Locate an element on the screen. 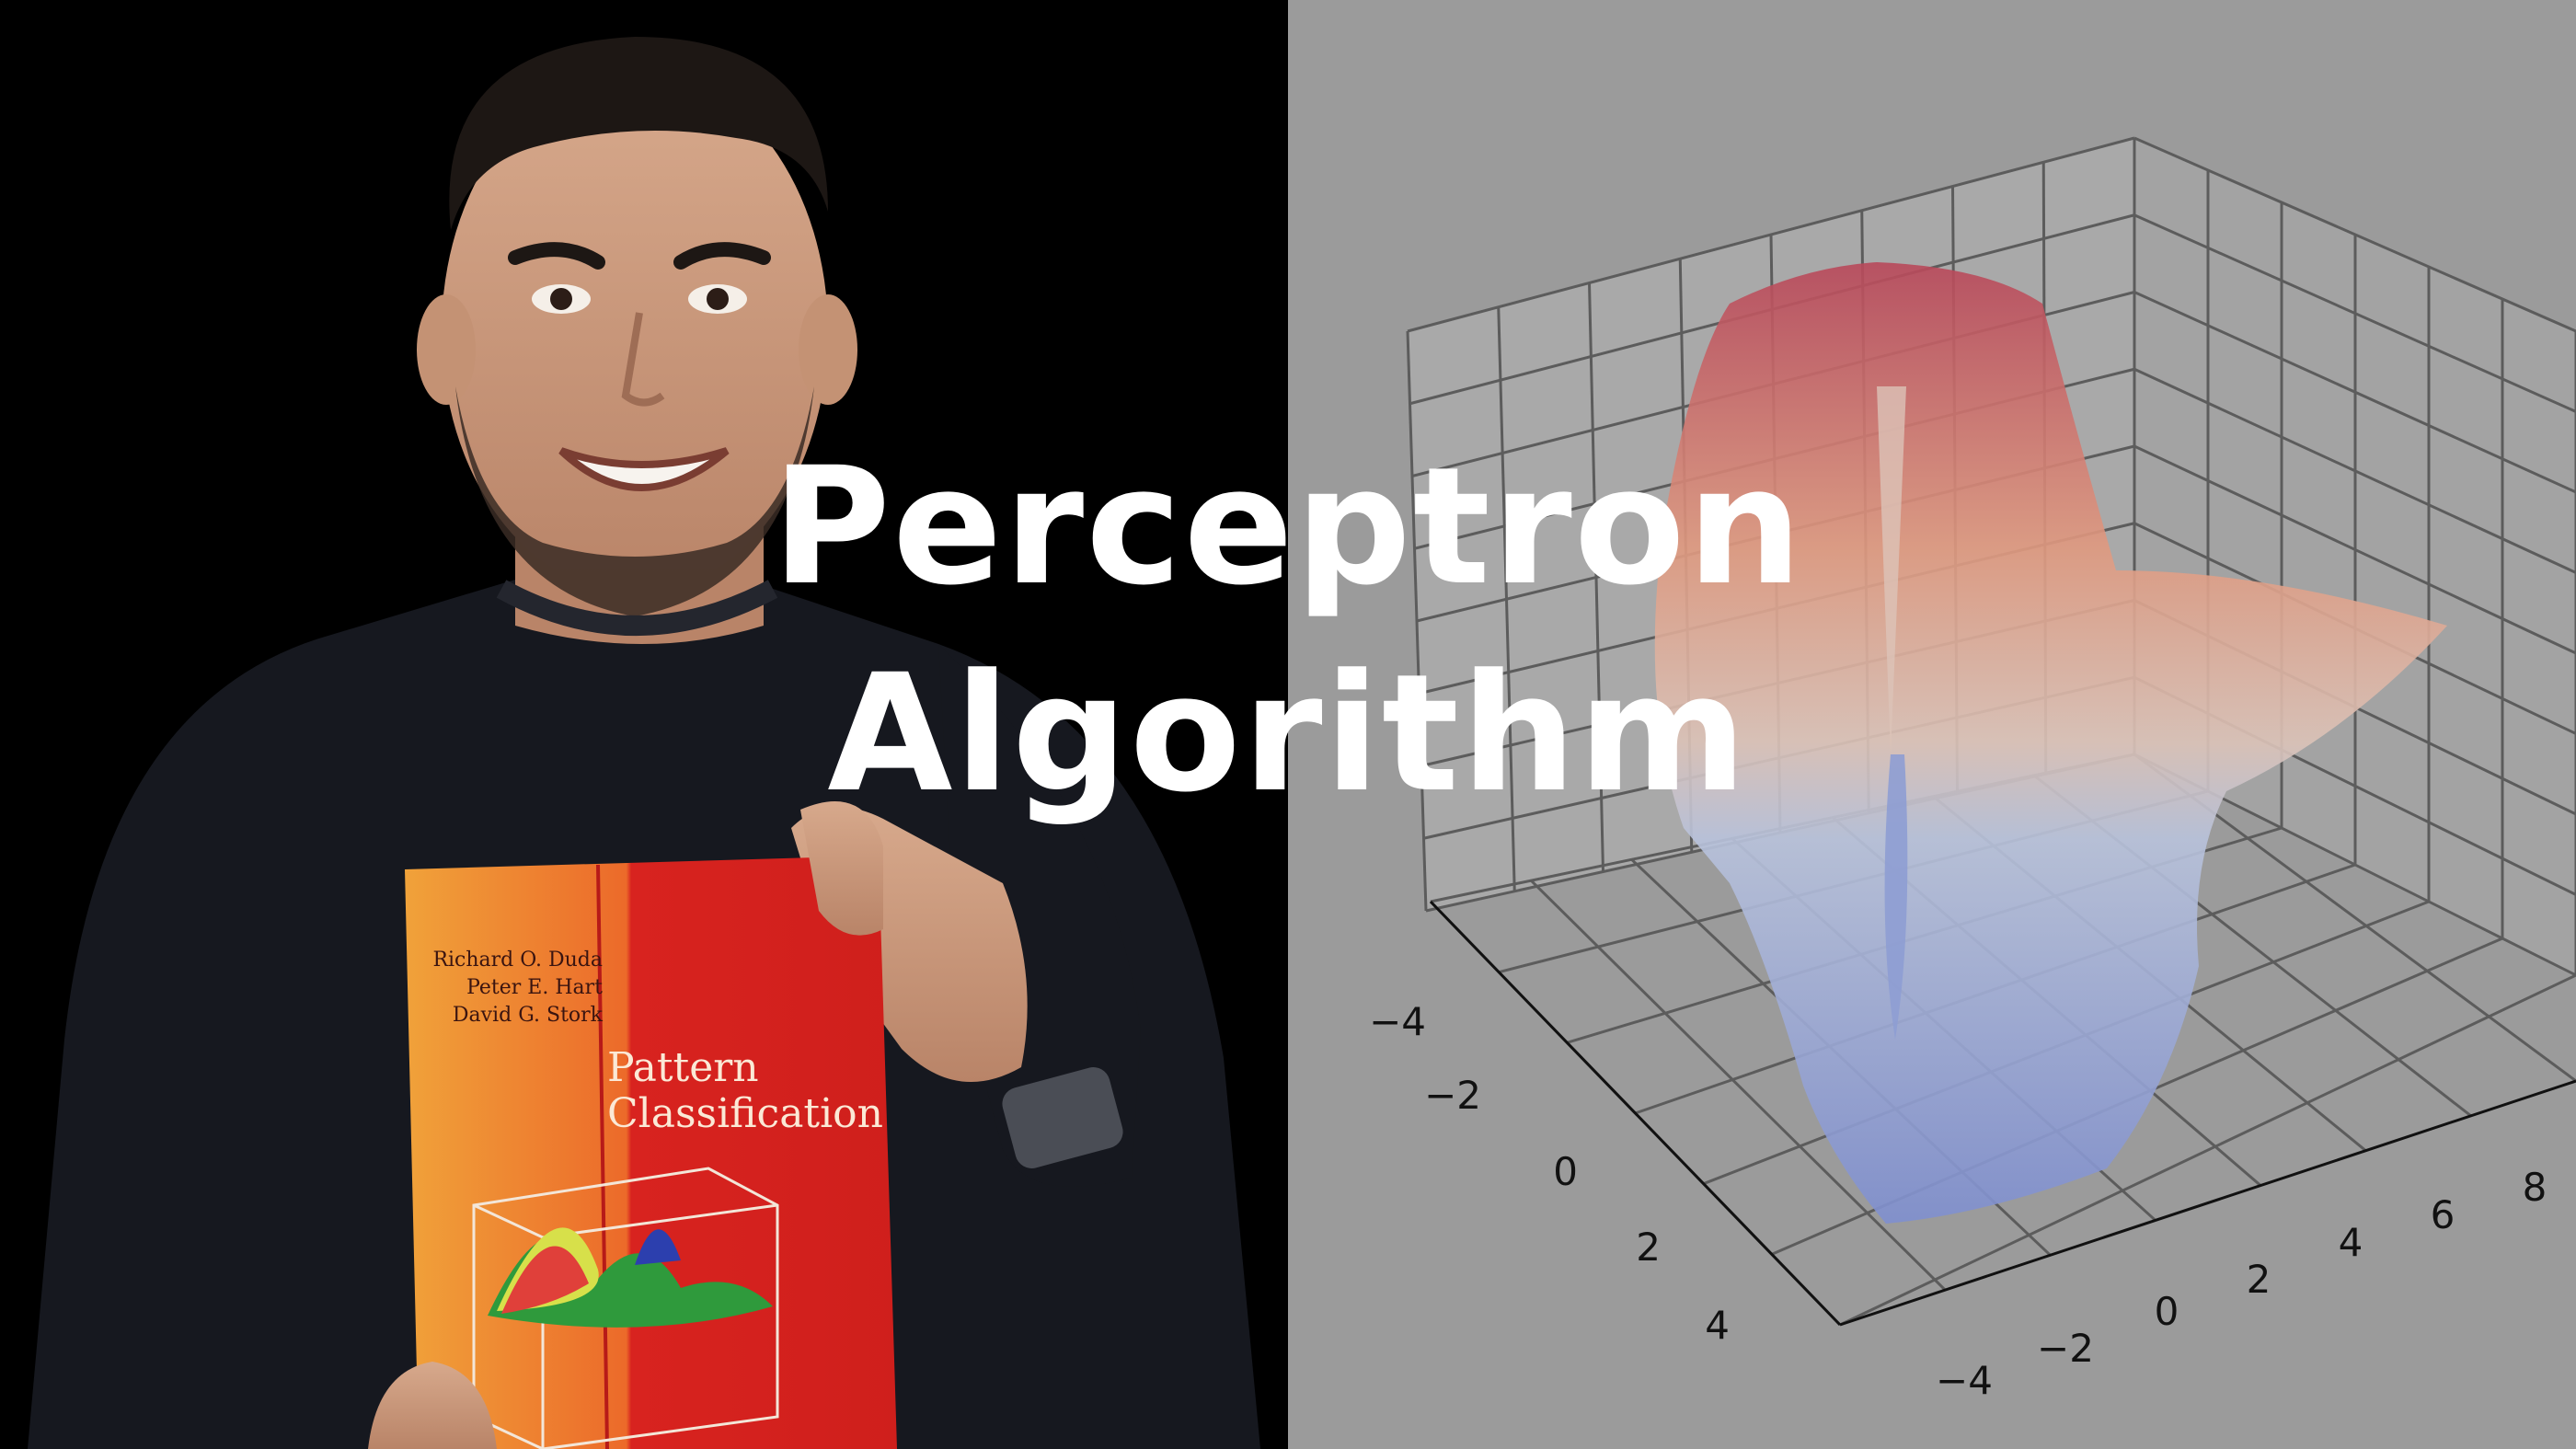  y-tick-label: 8 is located at coordinates (2535, 1187).